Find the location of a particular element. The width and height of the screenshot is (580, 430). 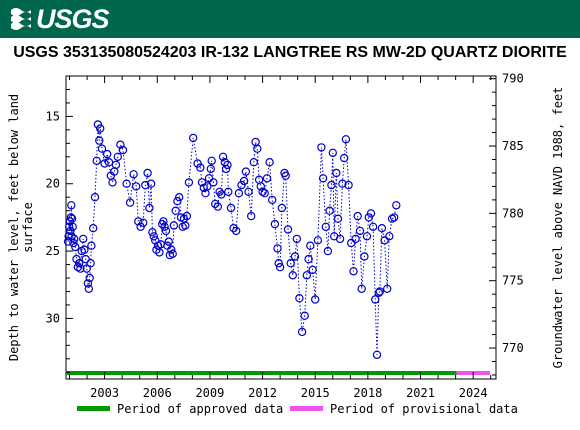

y-right-tick-label: 775 is located at coordinates (513, 281).